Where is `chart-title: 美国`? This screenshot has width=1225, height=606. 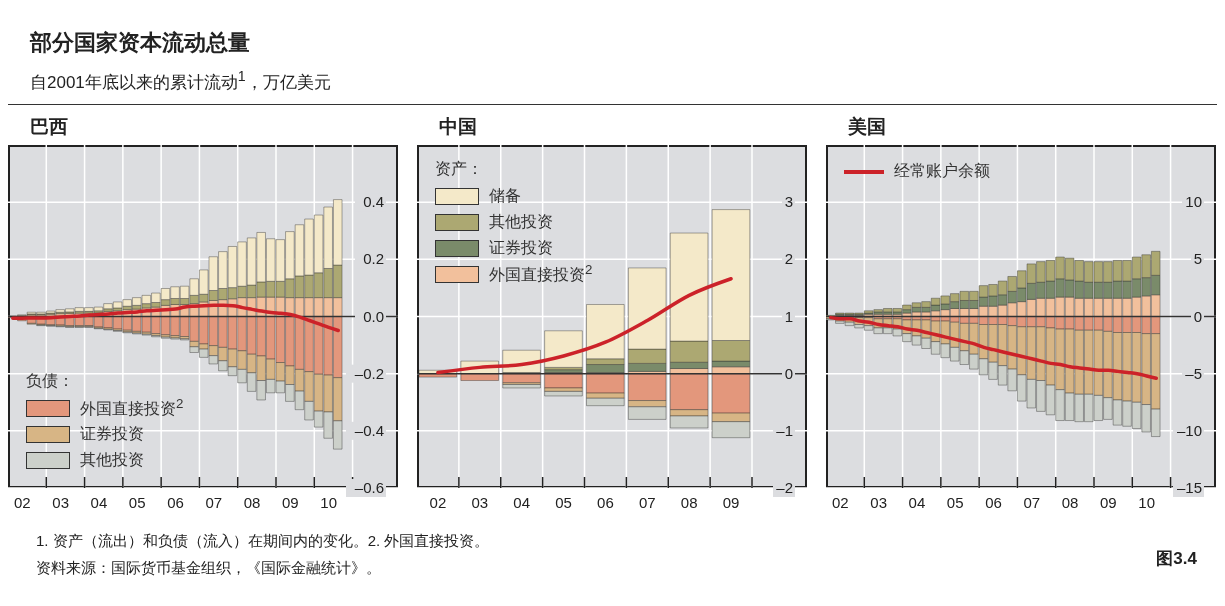 chart-title: 美国 is located at coordinates (867, 126).